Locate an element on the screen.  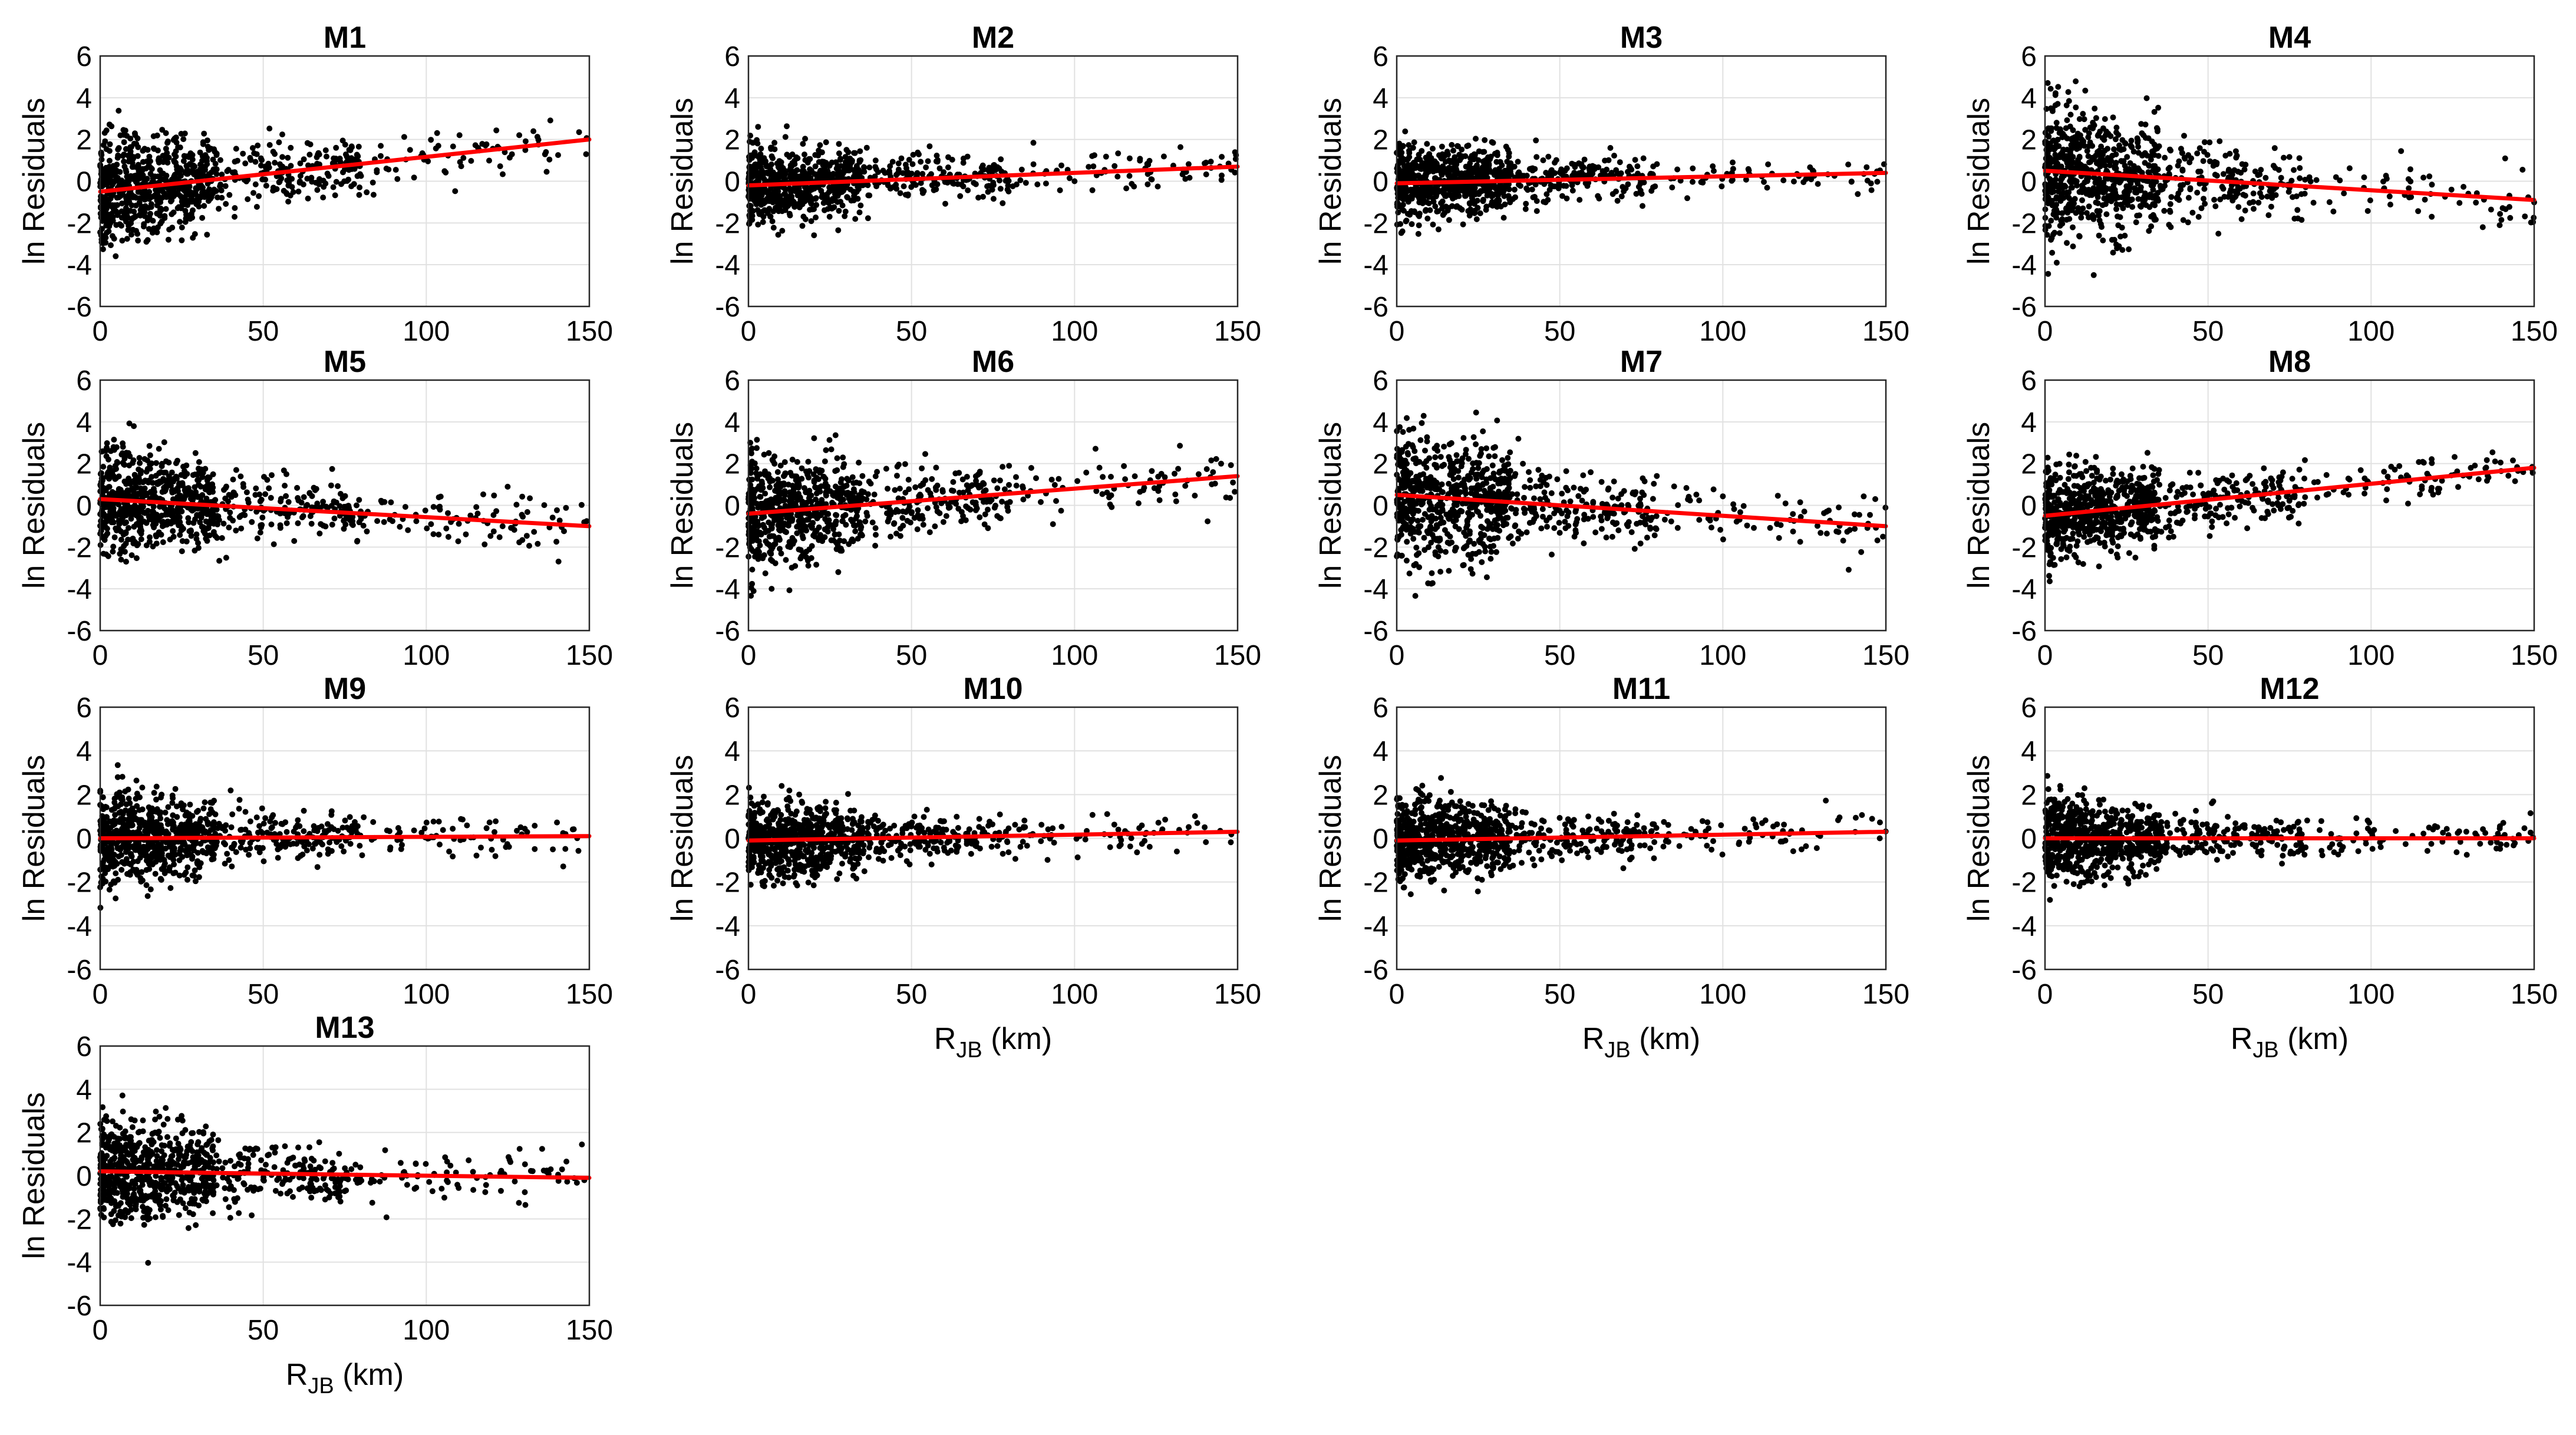
y-tick-label: 0 is located at coordinates (732, 182).